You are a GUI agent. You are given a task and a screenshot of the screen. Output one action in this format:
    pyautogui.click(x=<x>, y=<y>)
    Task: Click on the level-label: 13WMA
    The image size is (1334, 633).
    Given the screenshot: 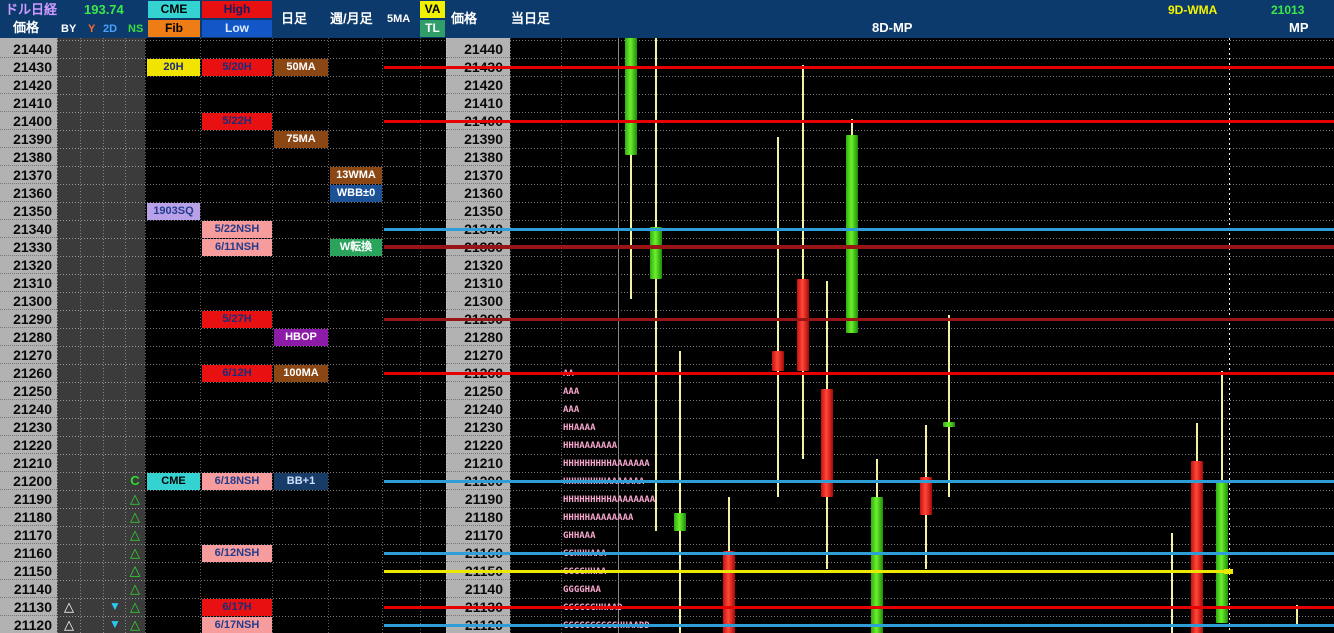 What is the action you would take?
    pyautogui.click(x=356, y=175)
    